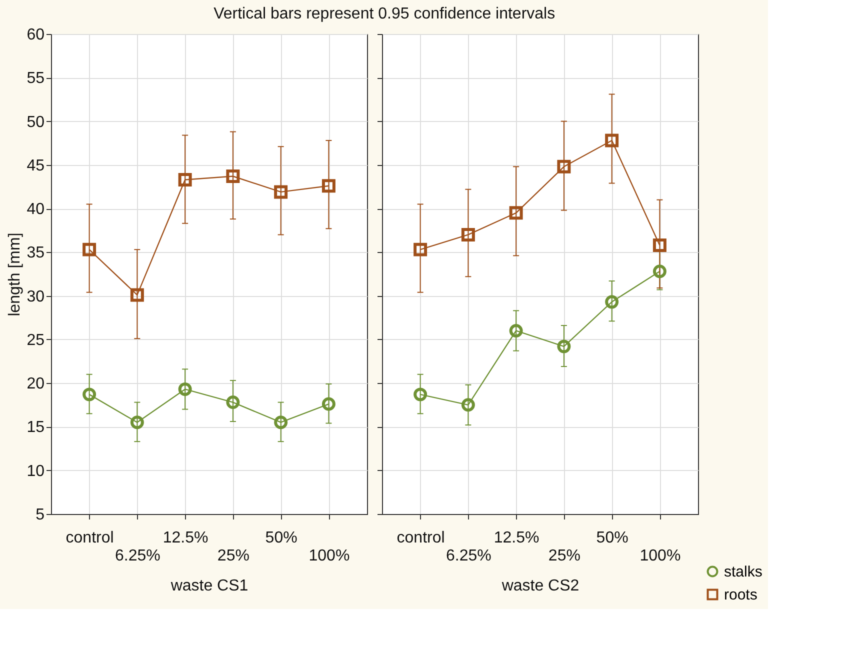 The width and height of the screenshot is (862, 651). I want to click on y-tick-label: 15, so click(35, 427).